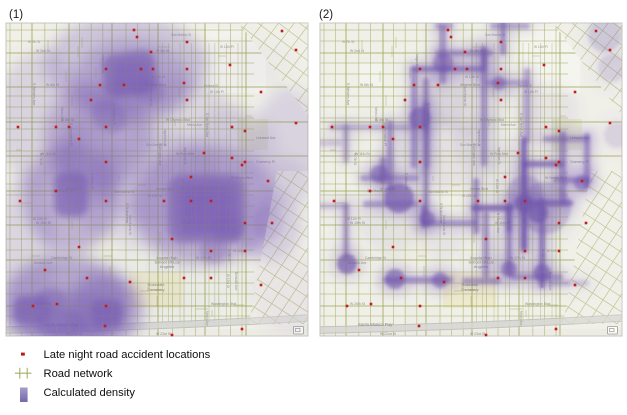  I want to click on svg-text: Calculated density, so click(90, 393).